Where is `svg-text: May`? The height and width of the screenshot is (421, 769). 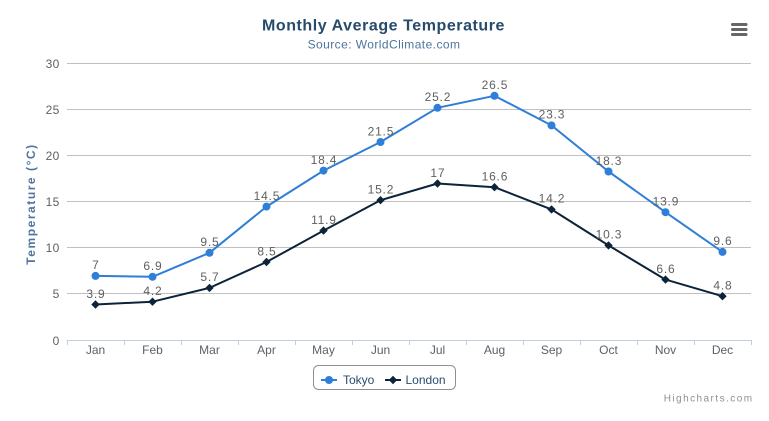 svg-text: May is located at coordinates (323, 350).